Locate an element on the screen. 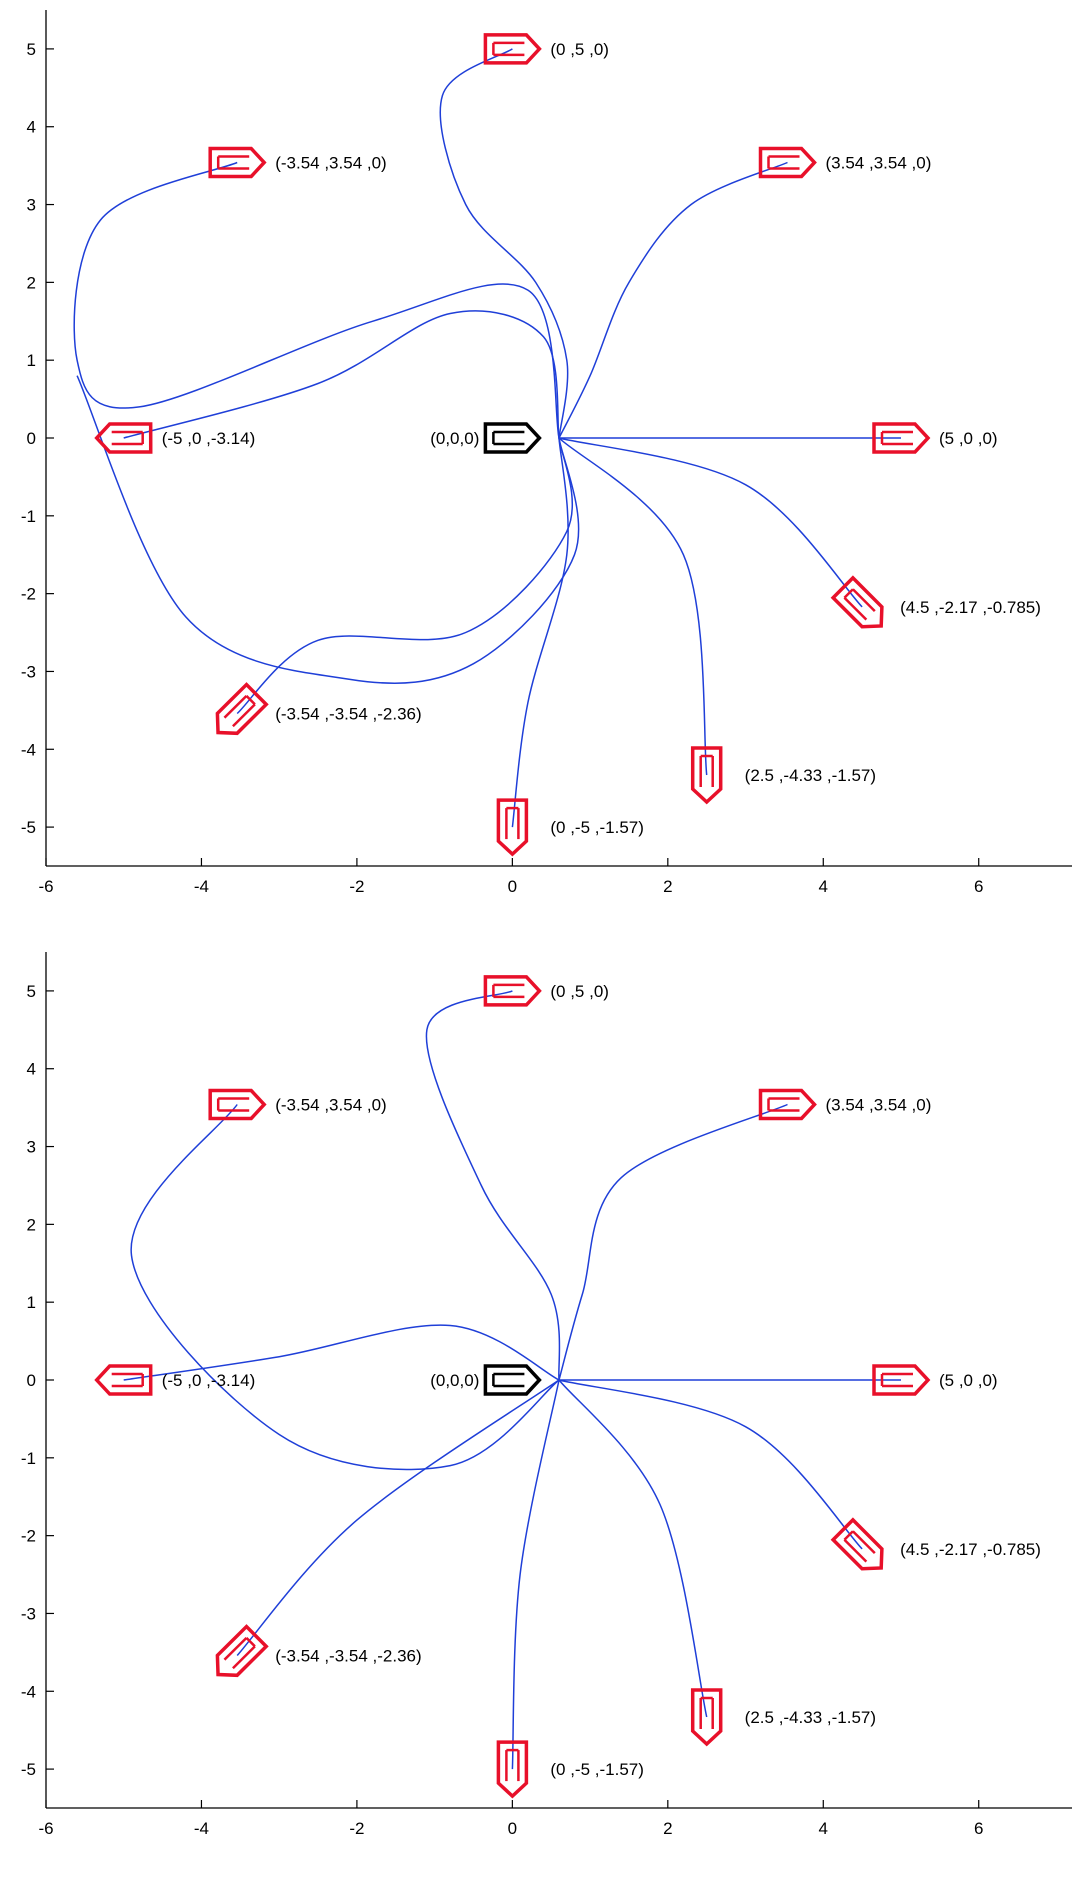  goal-pose-label: (0 ,5 ,0) is located at coordinates (579, 49).